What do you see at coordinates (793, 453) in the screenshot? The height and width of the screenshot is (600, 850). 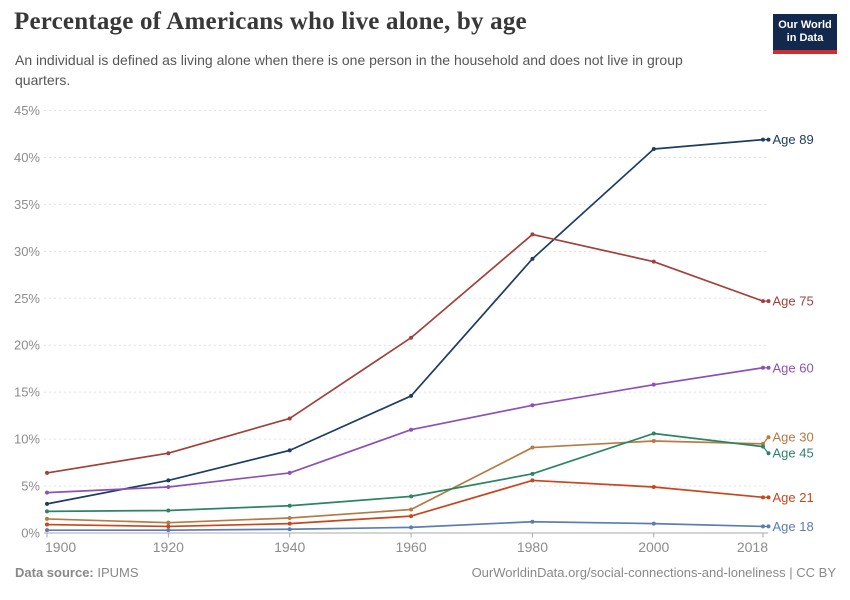 I see `series-label-age-45: Age 45` at bounding box center [793, 453].